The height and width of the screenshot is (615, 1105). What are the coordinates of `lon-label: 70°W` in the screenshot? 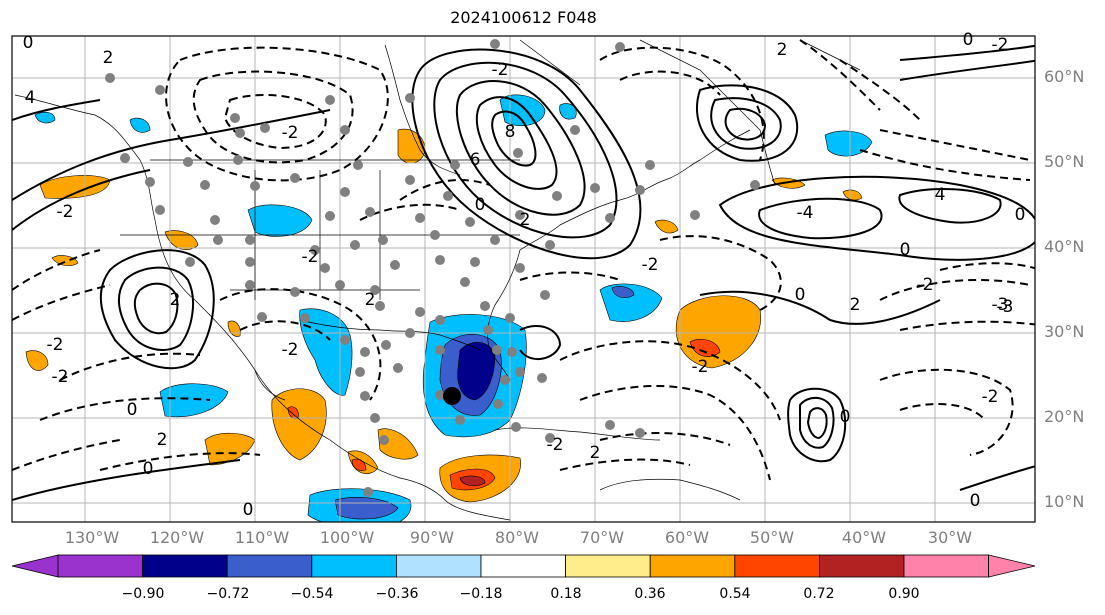 It's located at (602, 537).